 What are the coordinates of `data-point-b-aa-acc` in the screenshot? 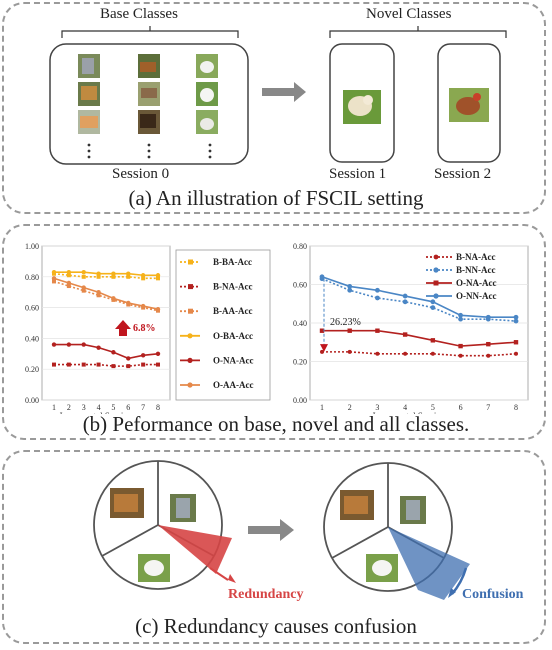 It's located at (54, 281).